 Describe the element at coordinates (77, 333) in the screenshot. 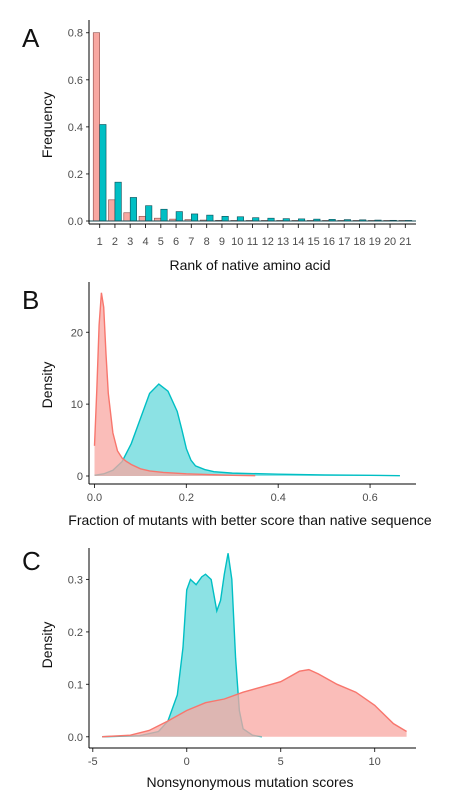

I see `y-tick-label: 20` at that location.